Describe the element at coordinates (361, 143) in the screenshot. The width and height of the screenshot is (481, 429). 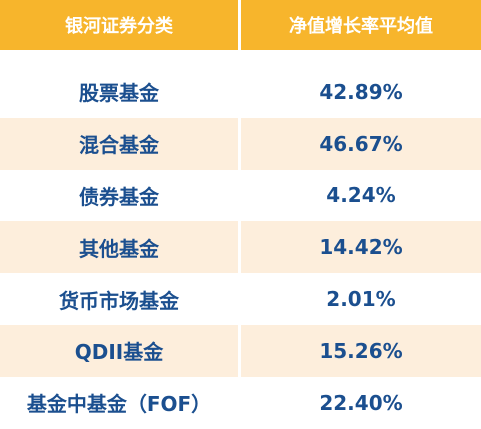
I see `value-cell: 46.67%` at that location.